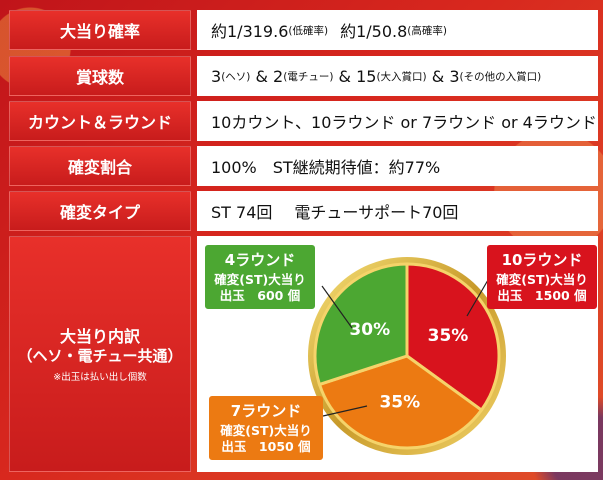 Image resolution: width=603 pixels, height=480 pixels. I want to click on pie-label-7-round: 35%, so click(399, 402).